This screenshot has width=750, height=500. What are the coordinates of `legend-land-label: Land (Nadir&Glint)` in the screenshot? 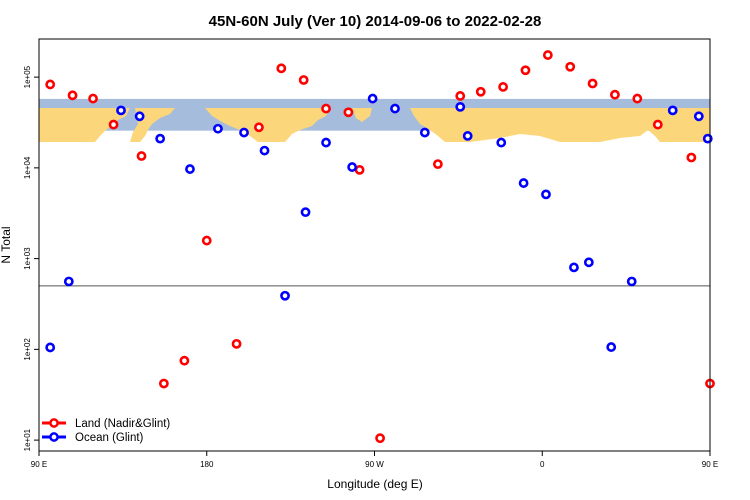 It's located at (122, 424).